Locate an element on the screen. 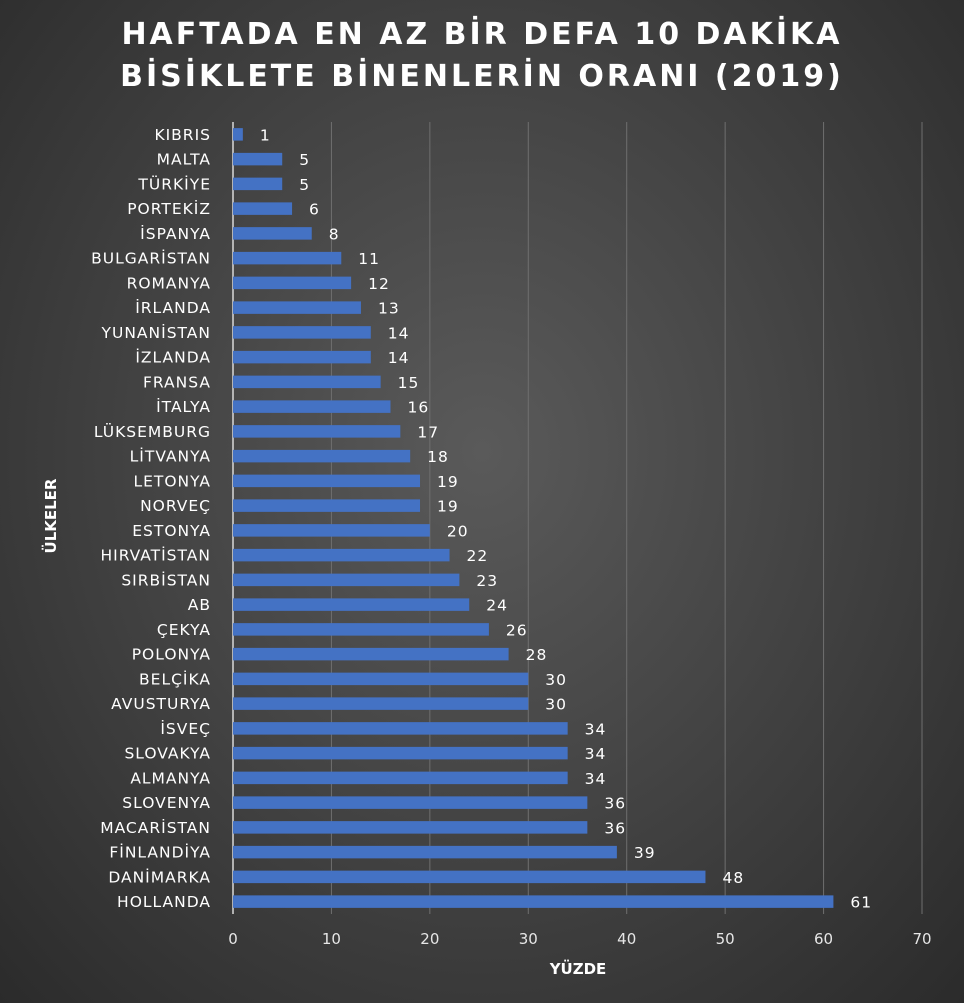 The height and width of the screenshot is (1003, 964). x-tick-label: 10 is located at coordinates (331, 939).